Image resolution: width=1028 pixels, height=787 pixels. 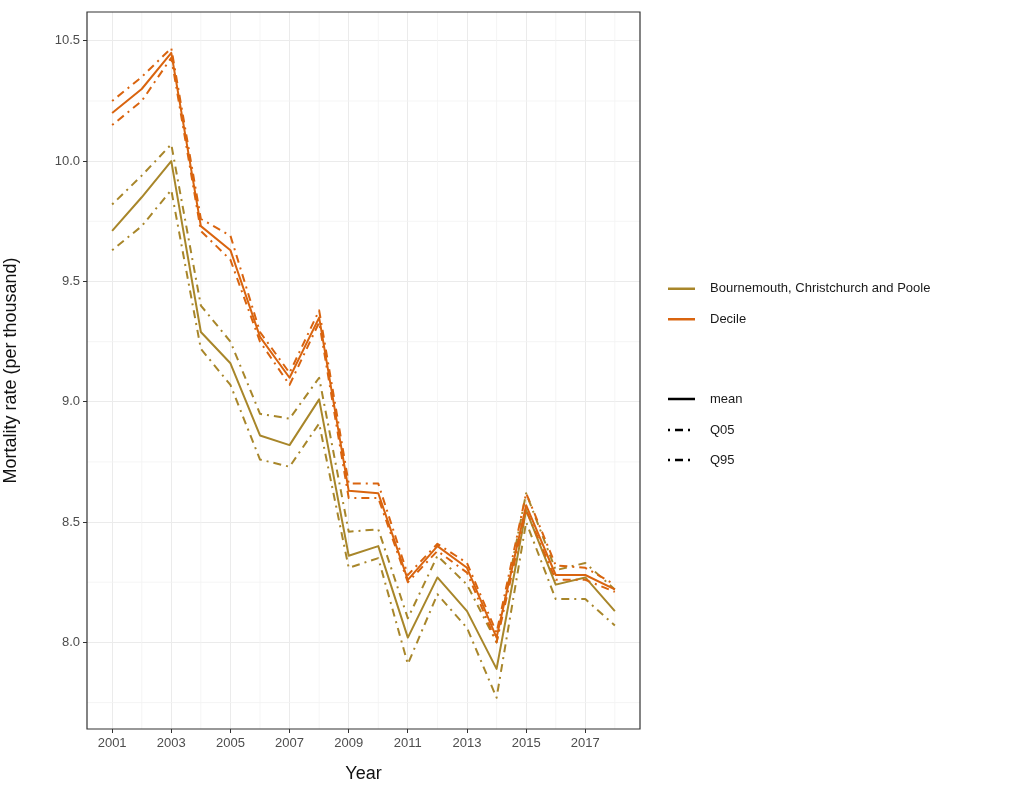 What do you see at coordinates (726, 399) in the screenshot?
I see `text: mean` at bounding box center [726, 399].